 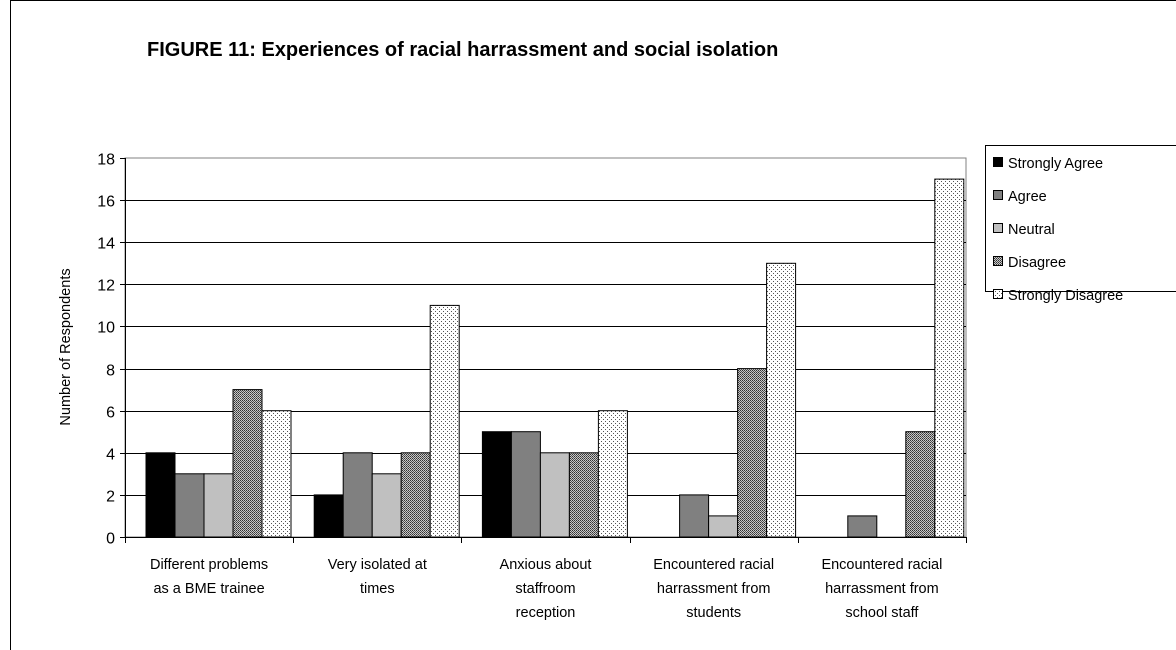 I want to click on y-tick-label: 18, so click(x=106, y=160).